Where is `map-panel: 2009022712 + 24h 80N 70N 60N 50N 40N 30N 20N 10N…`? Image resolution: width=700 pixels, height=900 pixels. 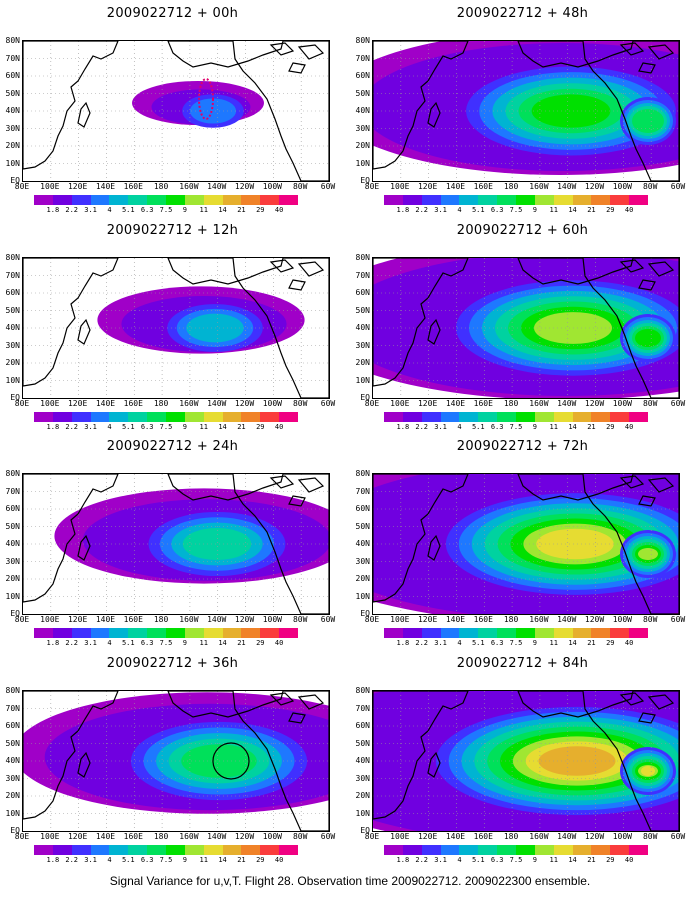
map-panel: 2009022712 + 24h 80N 70N 60N 50N 40N 30N 20N 10N… is located at coordinates (172, 540).